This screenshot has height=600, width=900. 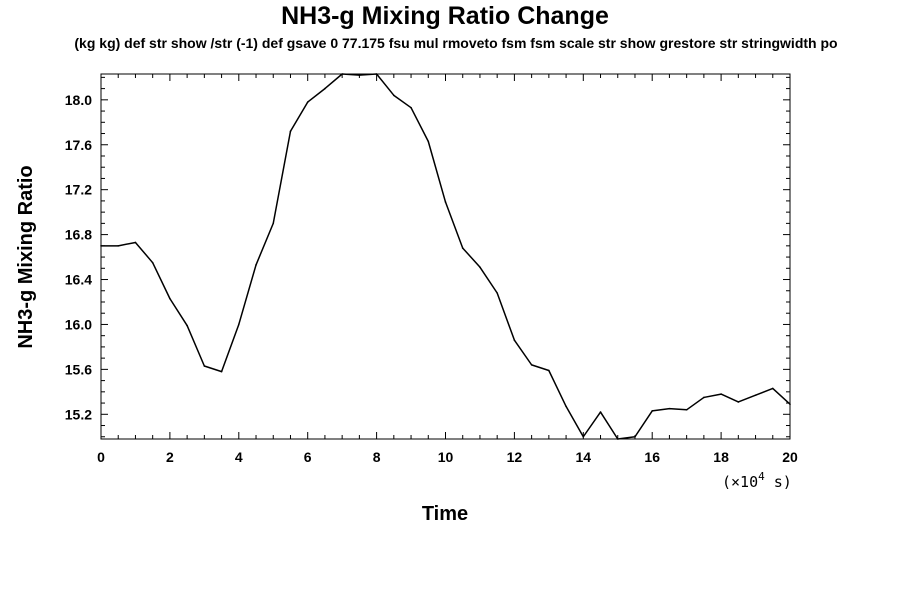 What do you see at coordinates (239, 457) in the screenshot?
I see `x-tick-label: 4` at bounding box center [239, 457].